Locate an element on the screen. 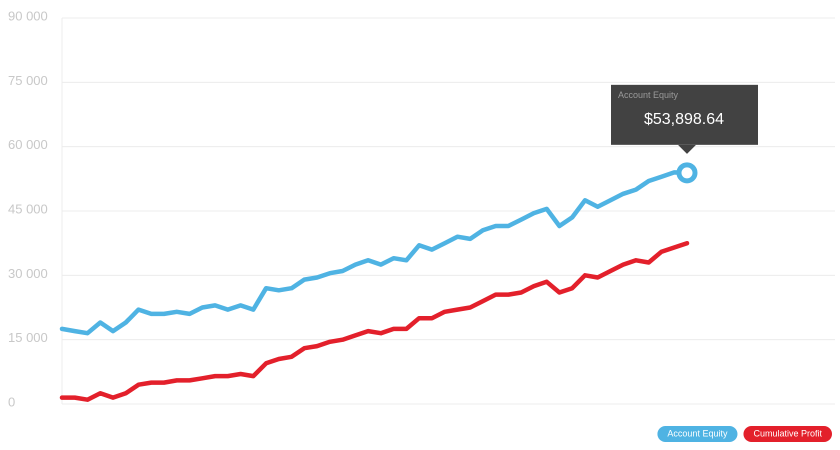 The image size is (840, 450). tooltip-title: Account Equity is located at coordinates (648, 95).